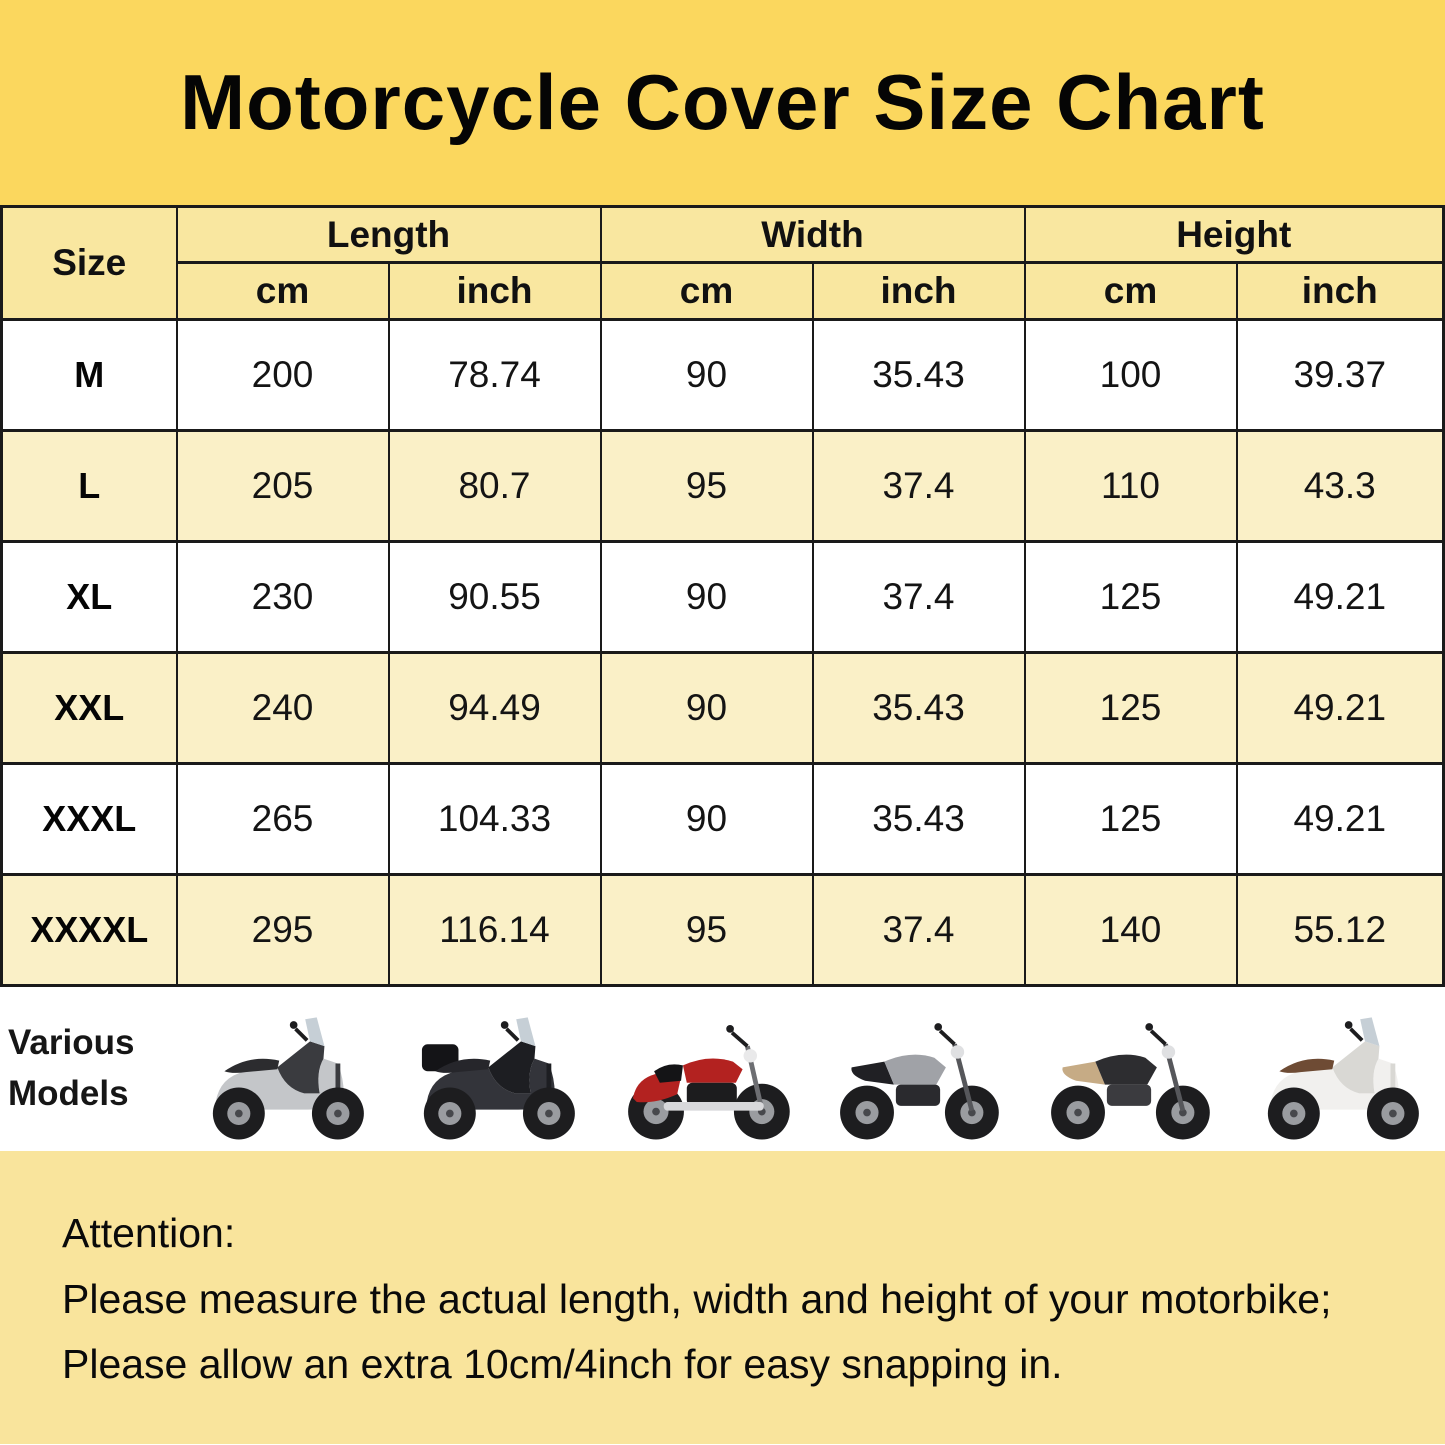  What do you see at coordinates (1130, 291) in the screenshot?
I see `unit-header-height-cm: cm` at bounding box center [1130, 291].